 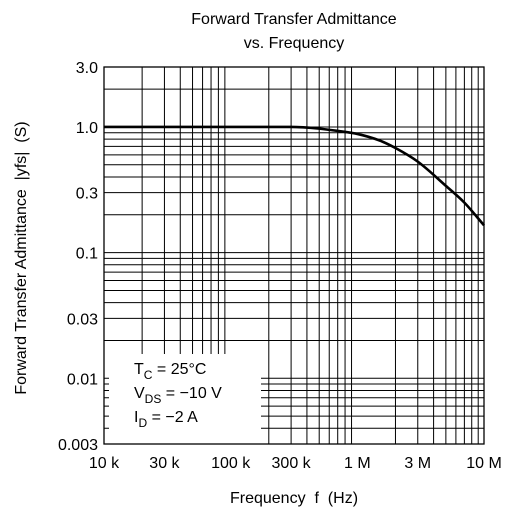 I want to click on y-tick-label: 0.01, so click(x=82, y=379).